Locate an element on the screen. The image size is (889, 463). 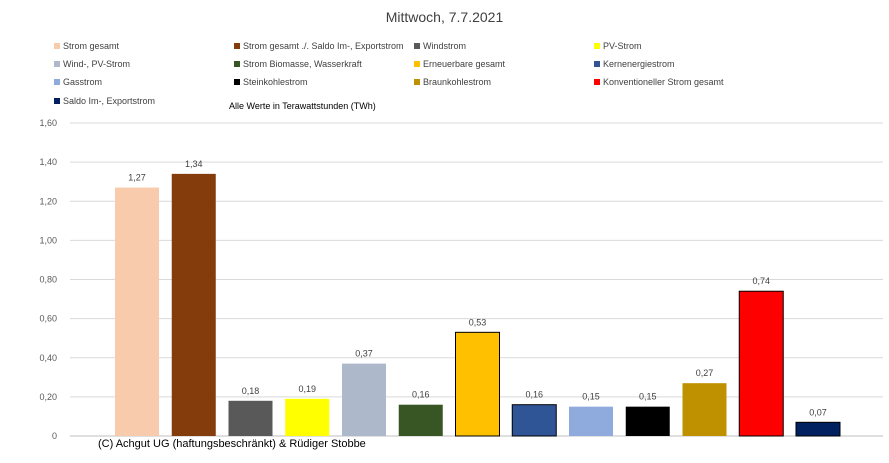
legend-item: Steinkohlestrom is located at coordinates (271, 82).